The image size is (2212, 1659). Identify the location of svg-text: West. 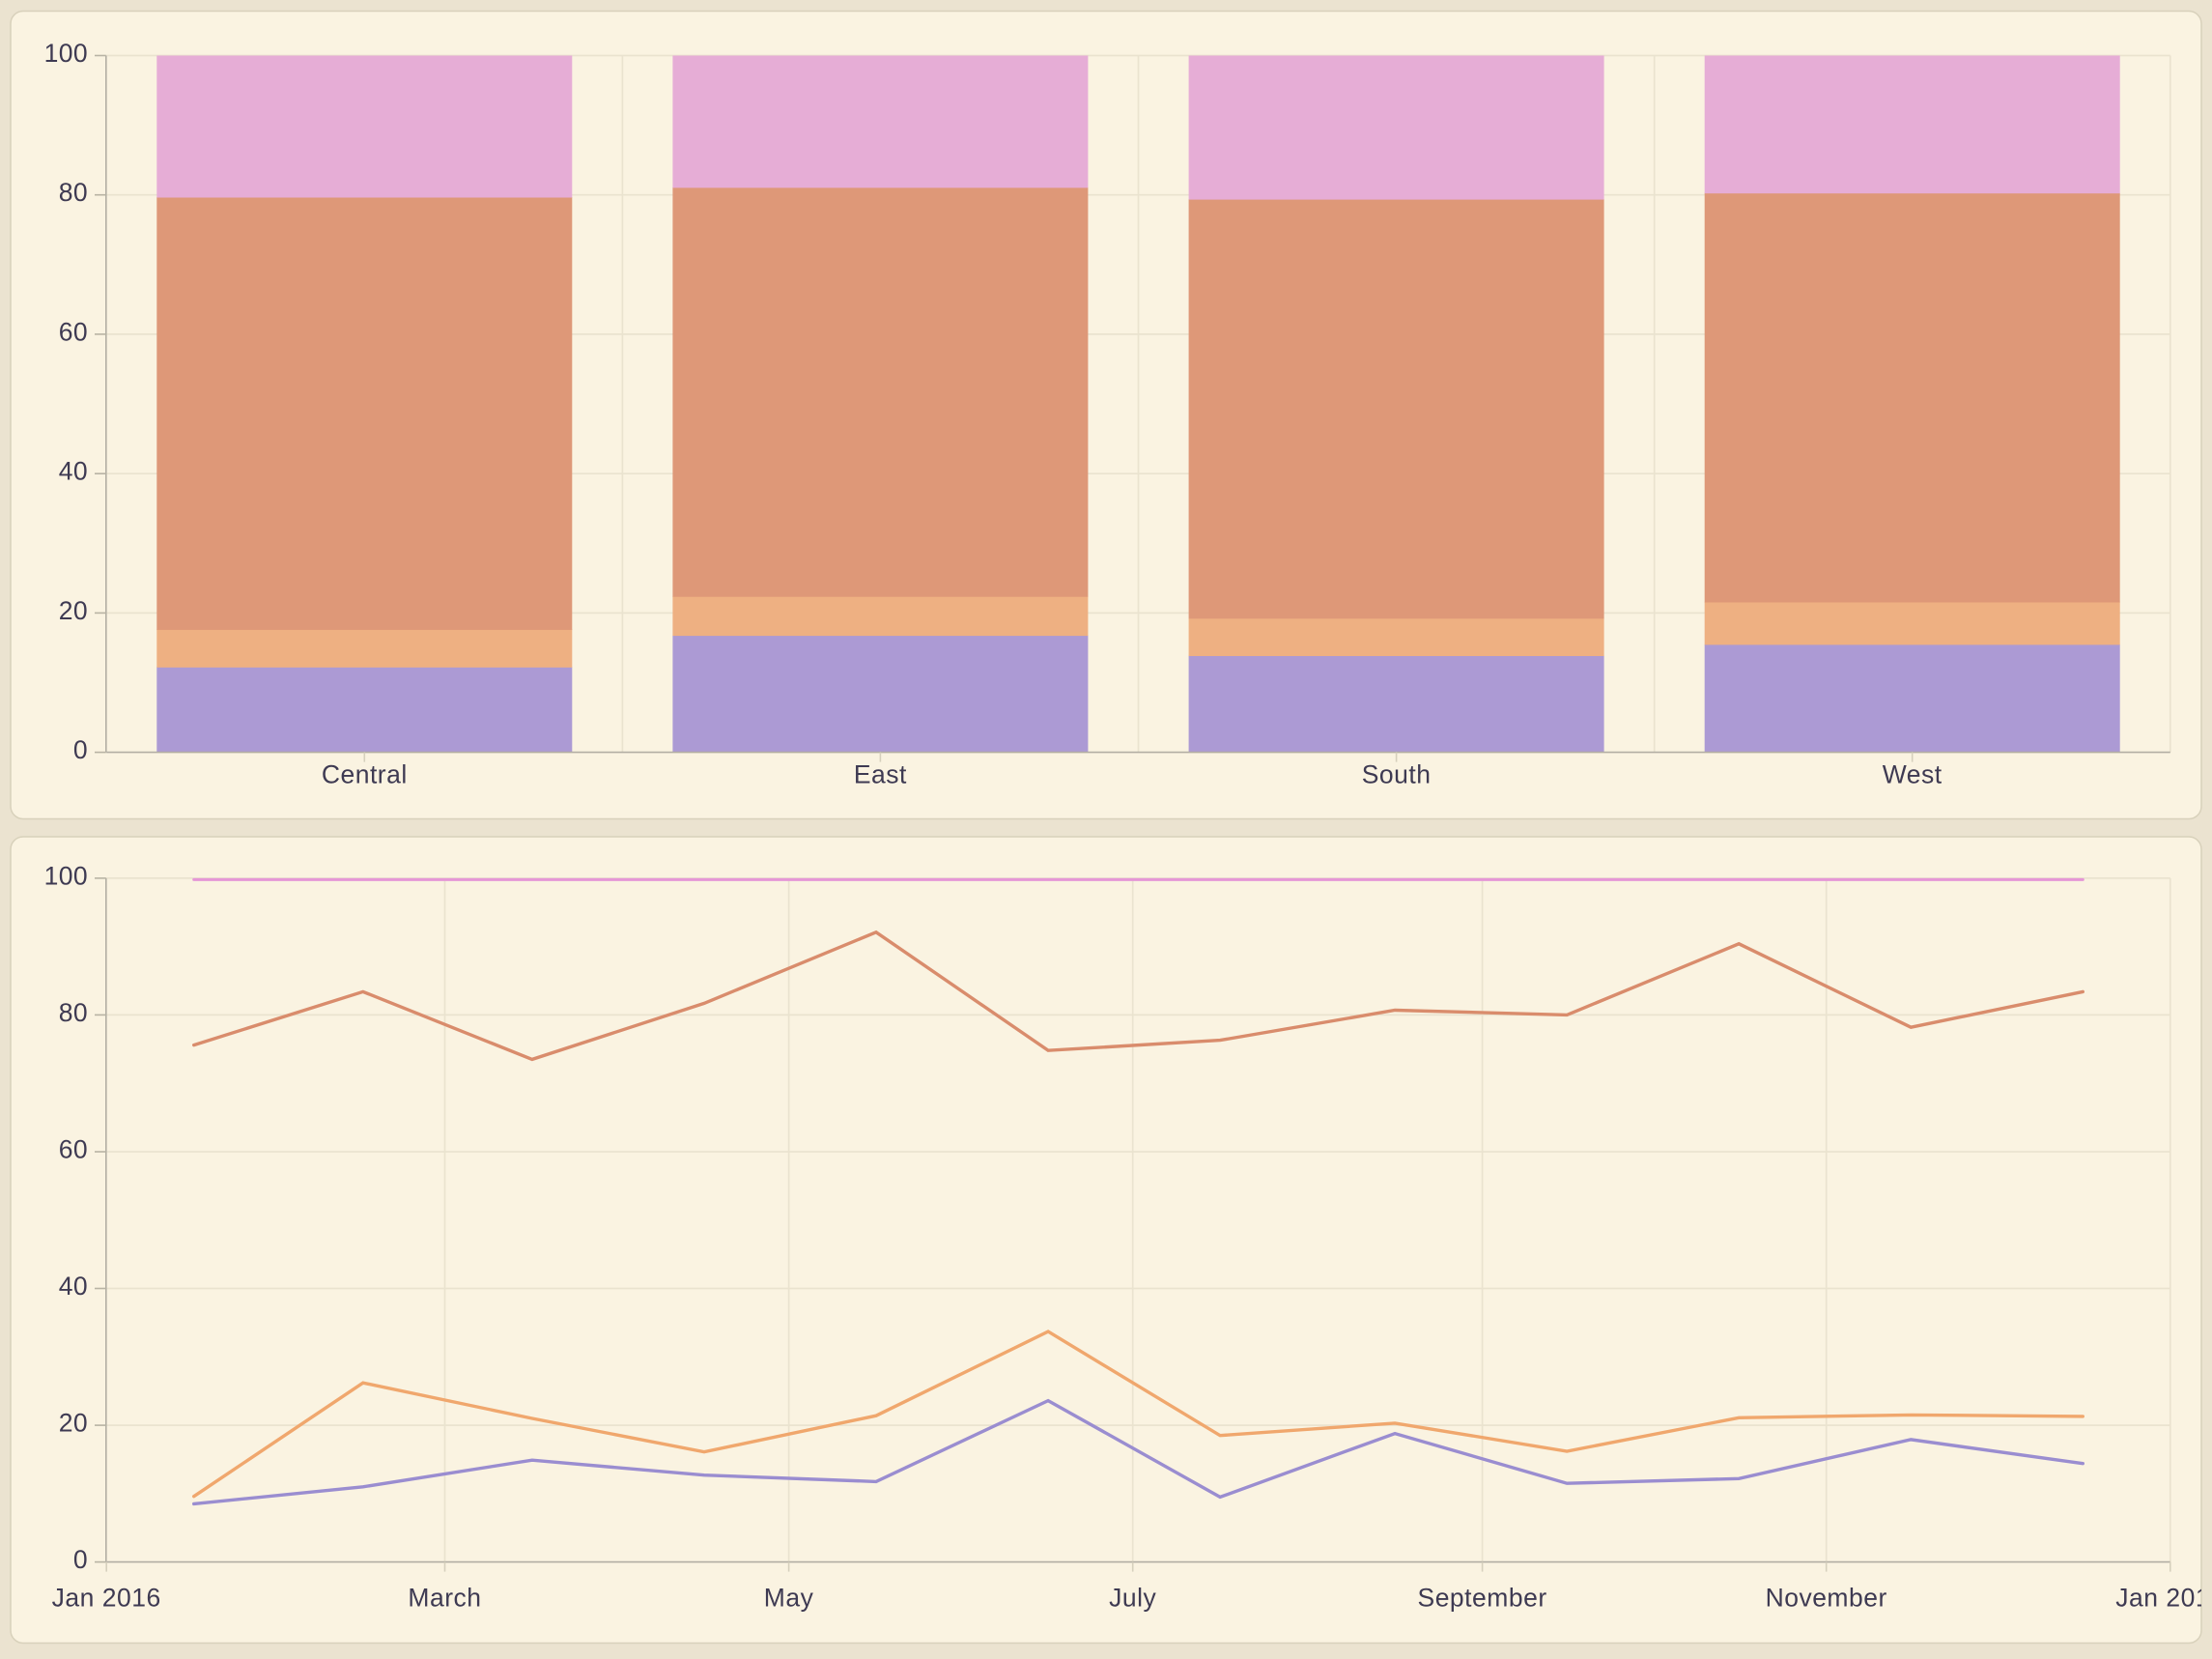
(1913, 774).